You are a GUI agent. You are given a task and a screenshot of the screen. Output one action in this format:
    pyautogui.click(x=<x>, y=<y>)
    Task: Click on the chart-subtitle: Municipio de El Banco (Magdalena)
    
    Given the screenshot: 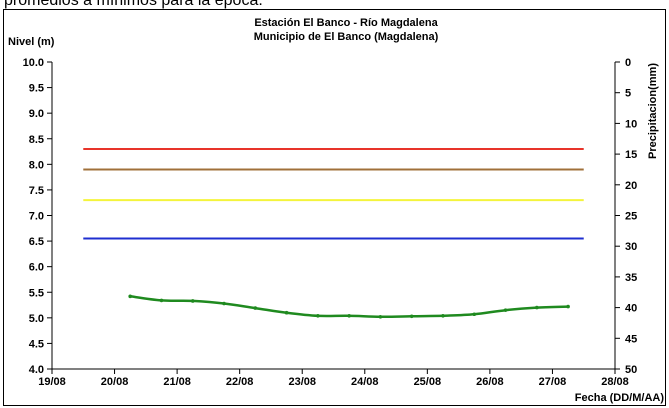 What is the action you would take?
    pyautogui.click(x=346, y=37)
    